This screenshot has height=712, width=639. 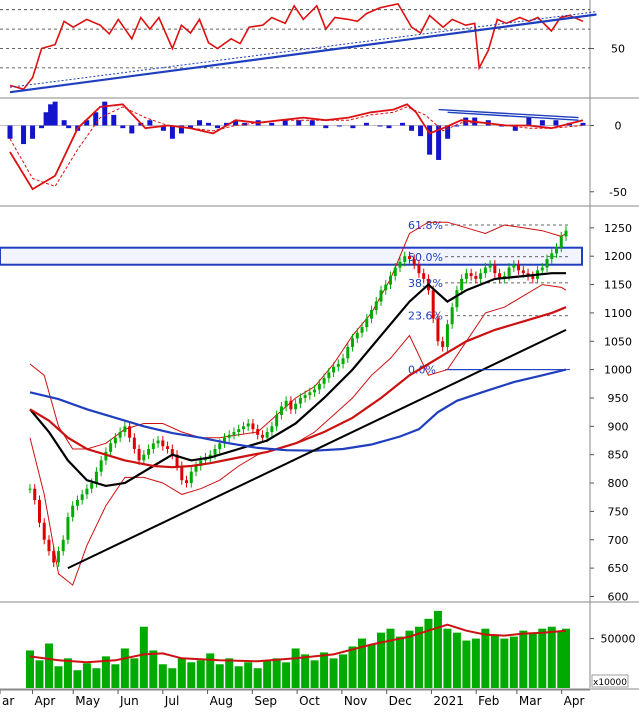 What do you see at coordinates (488, 701) in the screenshot?
I see `time-axis-label: Feb` at bounding box center [488, 701].